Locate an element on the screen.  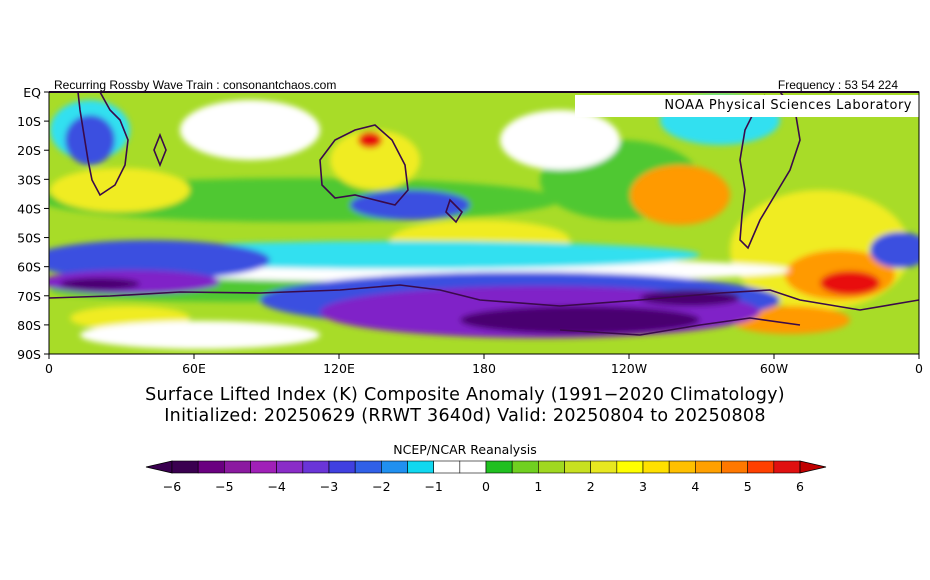
colorbar-tick-label: −6 is located at coordinates (172, 486).